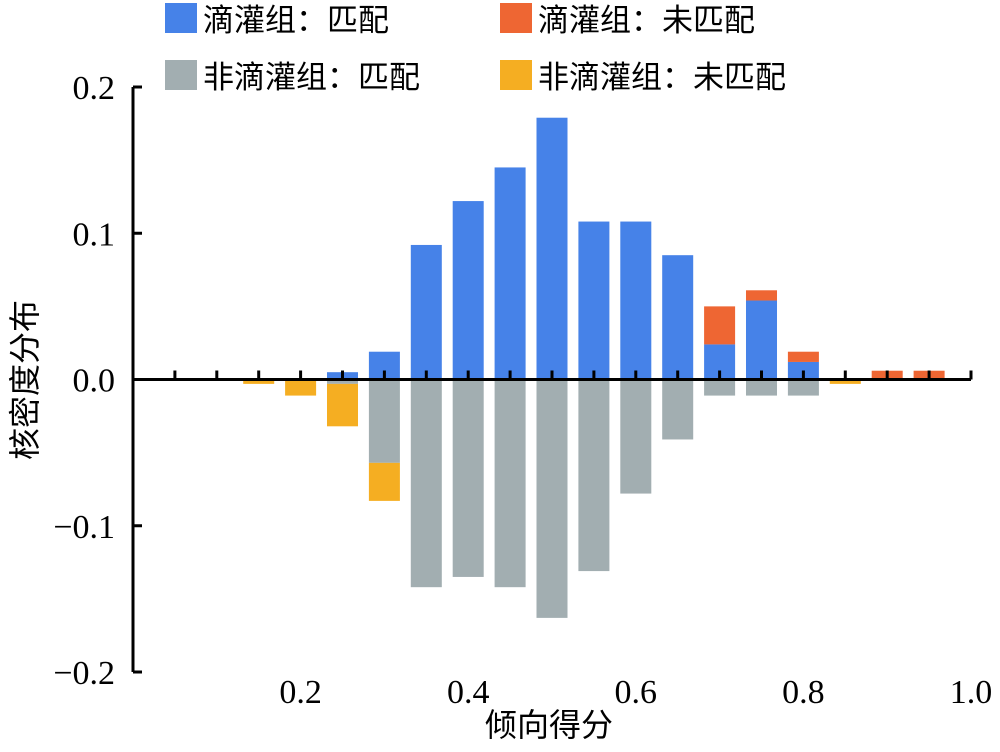  What do you see at coordinates (25, 380) in the screenshot?
I see `y-axis-title: 核密度分布` at bounding box center [25, 380].